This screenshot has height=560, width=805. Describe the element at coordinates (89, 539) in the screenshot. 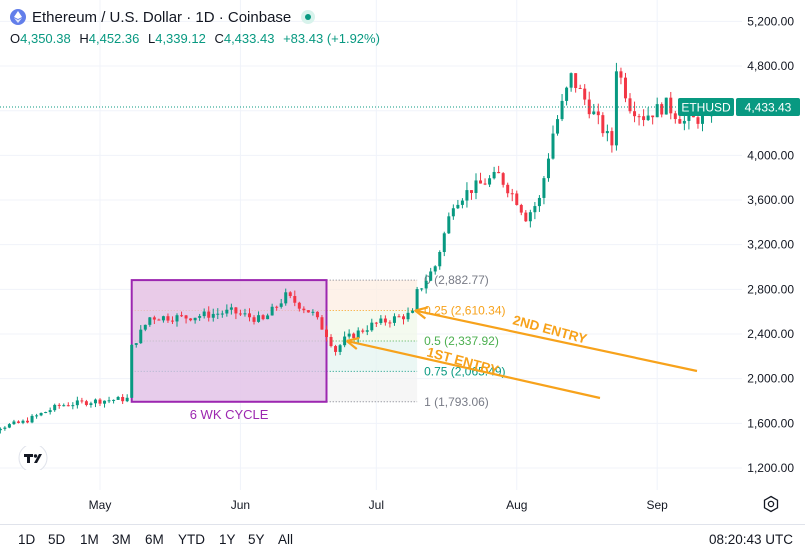

I see `range-1m-button: 1M` at that location.